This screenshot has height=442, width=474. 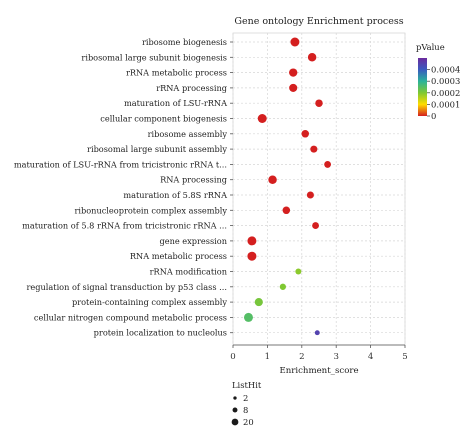 What do you see at coordinates (176, 73) in the screenshot?
I see `category-label: rRNA metabolic process` at bounding box center [176, 73].